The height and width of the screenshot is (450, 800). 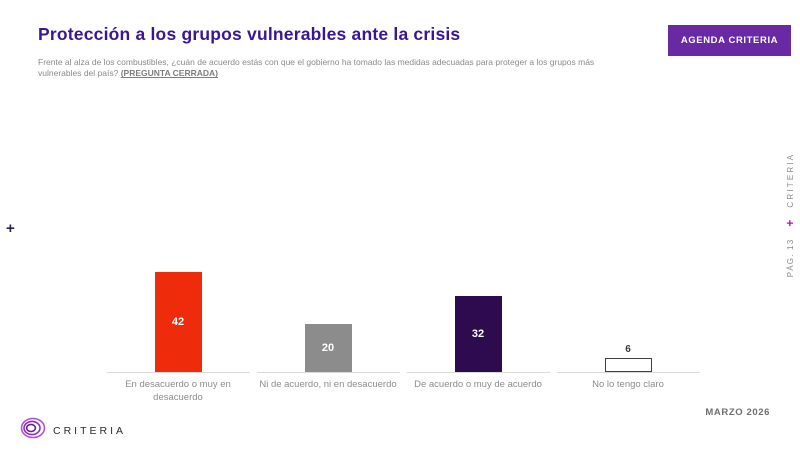 What do you see at coordinates (628, 349) in the screenshot?
I see `bar-value-label: 6` at bounding box center [628, 349].